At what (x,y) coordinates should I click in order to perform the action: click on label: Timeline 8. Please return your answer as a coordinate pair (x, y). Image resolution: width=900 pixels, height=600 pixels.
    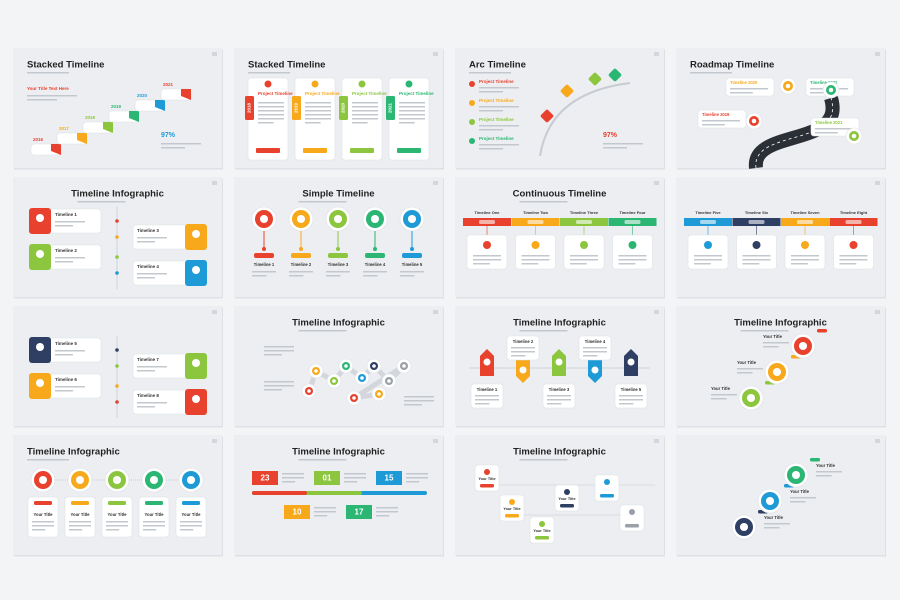
    Looking at the image, I should click on (148, 395).